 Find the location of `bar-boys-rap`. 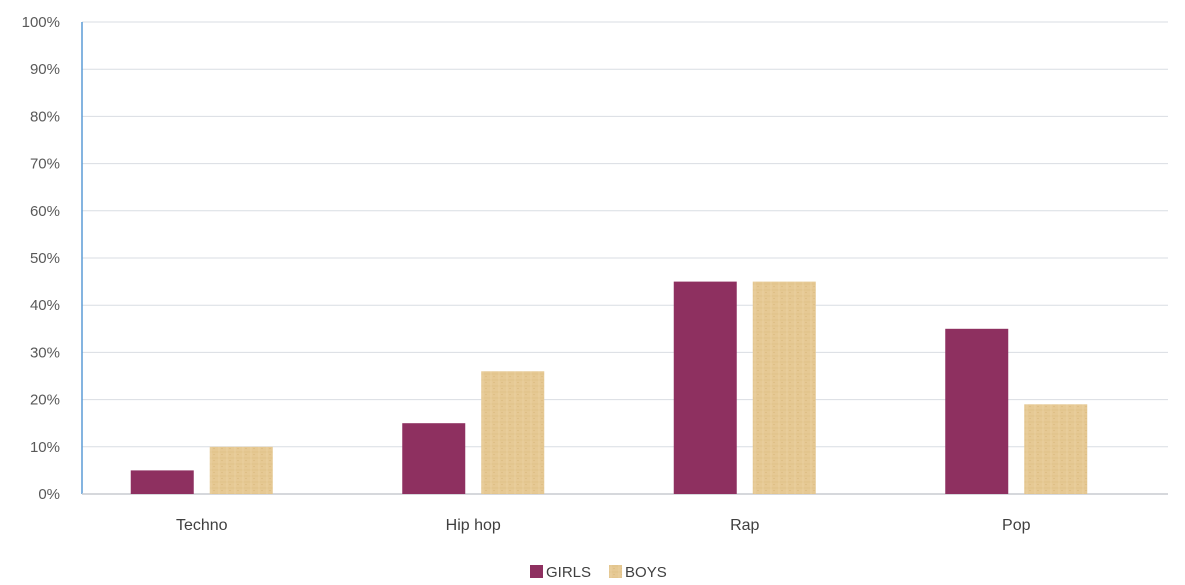

bar-boys-rap is located at coordinates (784, 387).